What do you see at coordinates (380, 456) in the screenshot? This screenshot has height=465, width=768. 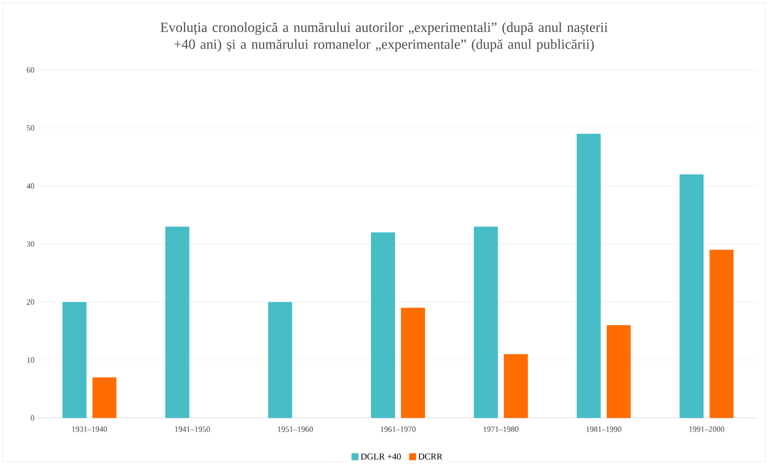 I see `legend-label: DGLR +40` at bounding box center [380, 456].